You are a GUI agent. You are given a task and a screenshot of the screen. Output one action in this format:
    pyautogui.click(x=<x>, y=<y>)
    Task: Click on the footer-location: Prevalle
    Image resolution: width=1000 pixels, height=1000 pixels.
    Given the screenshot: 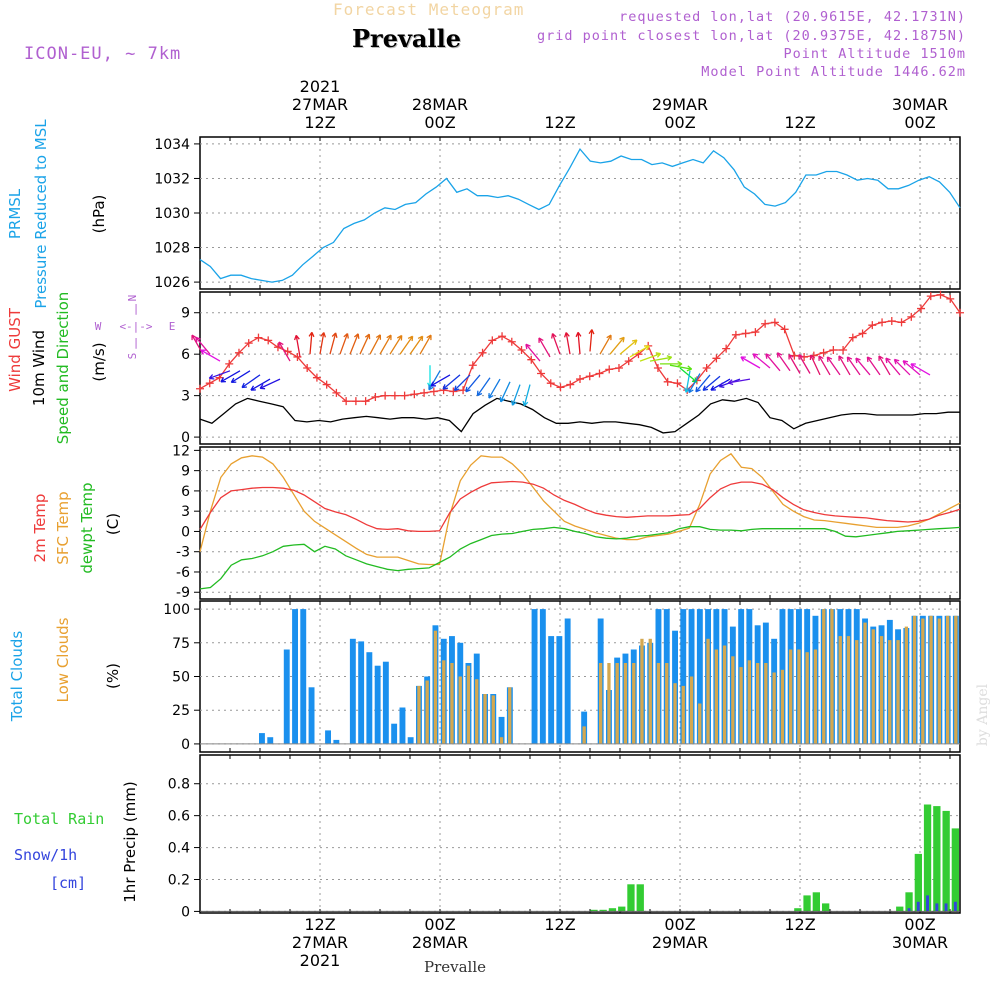 What is the action you would take?
    pyautogui.click(x=455, y=967)
    